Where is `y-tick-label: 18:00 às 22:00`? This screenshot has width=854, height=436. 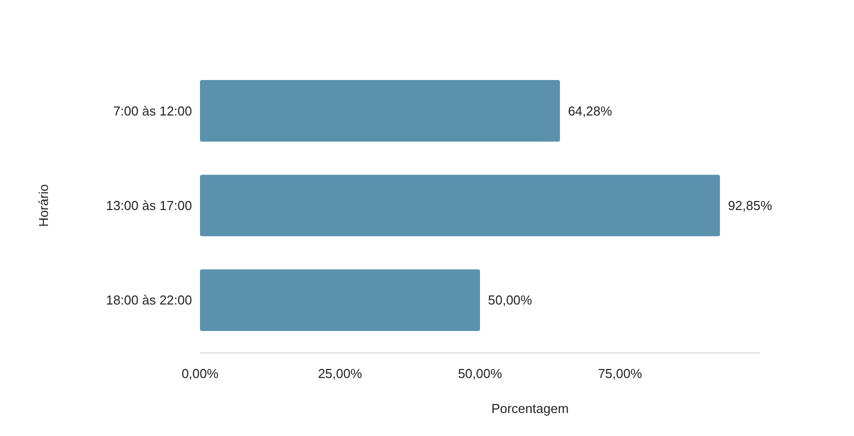 y-tick-label: 18:00 às 22:00 is located at coordinates (149, 300).